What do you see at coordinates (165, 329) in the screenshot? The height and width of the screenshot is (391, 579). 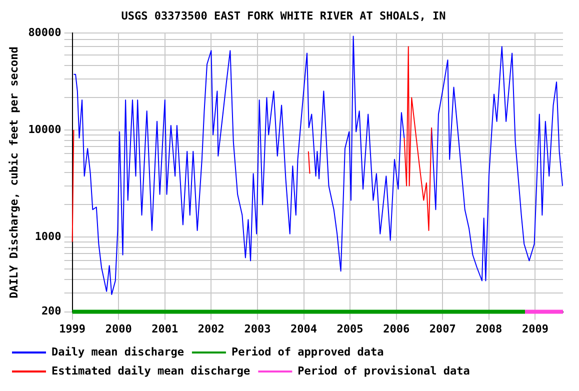 I see `x-tick-label: 2001` at bounding box center [165, 329].